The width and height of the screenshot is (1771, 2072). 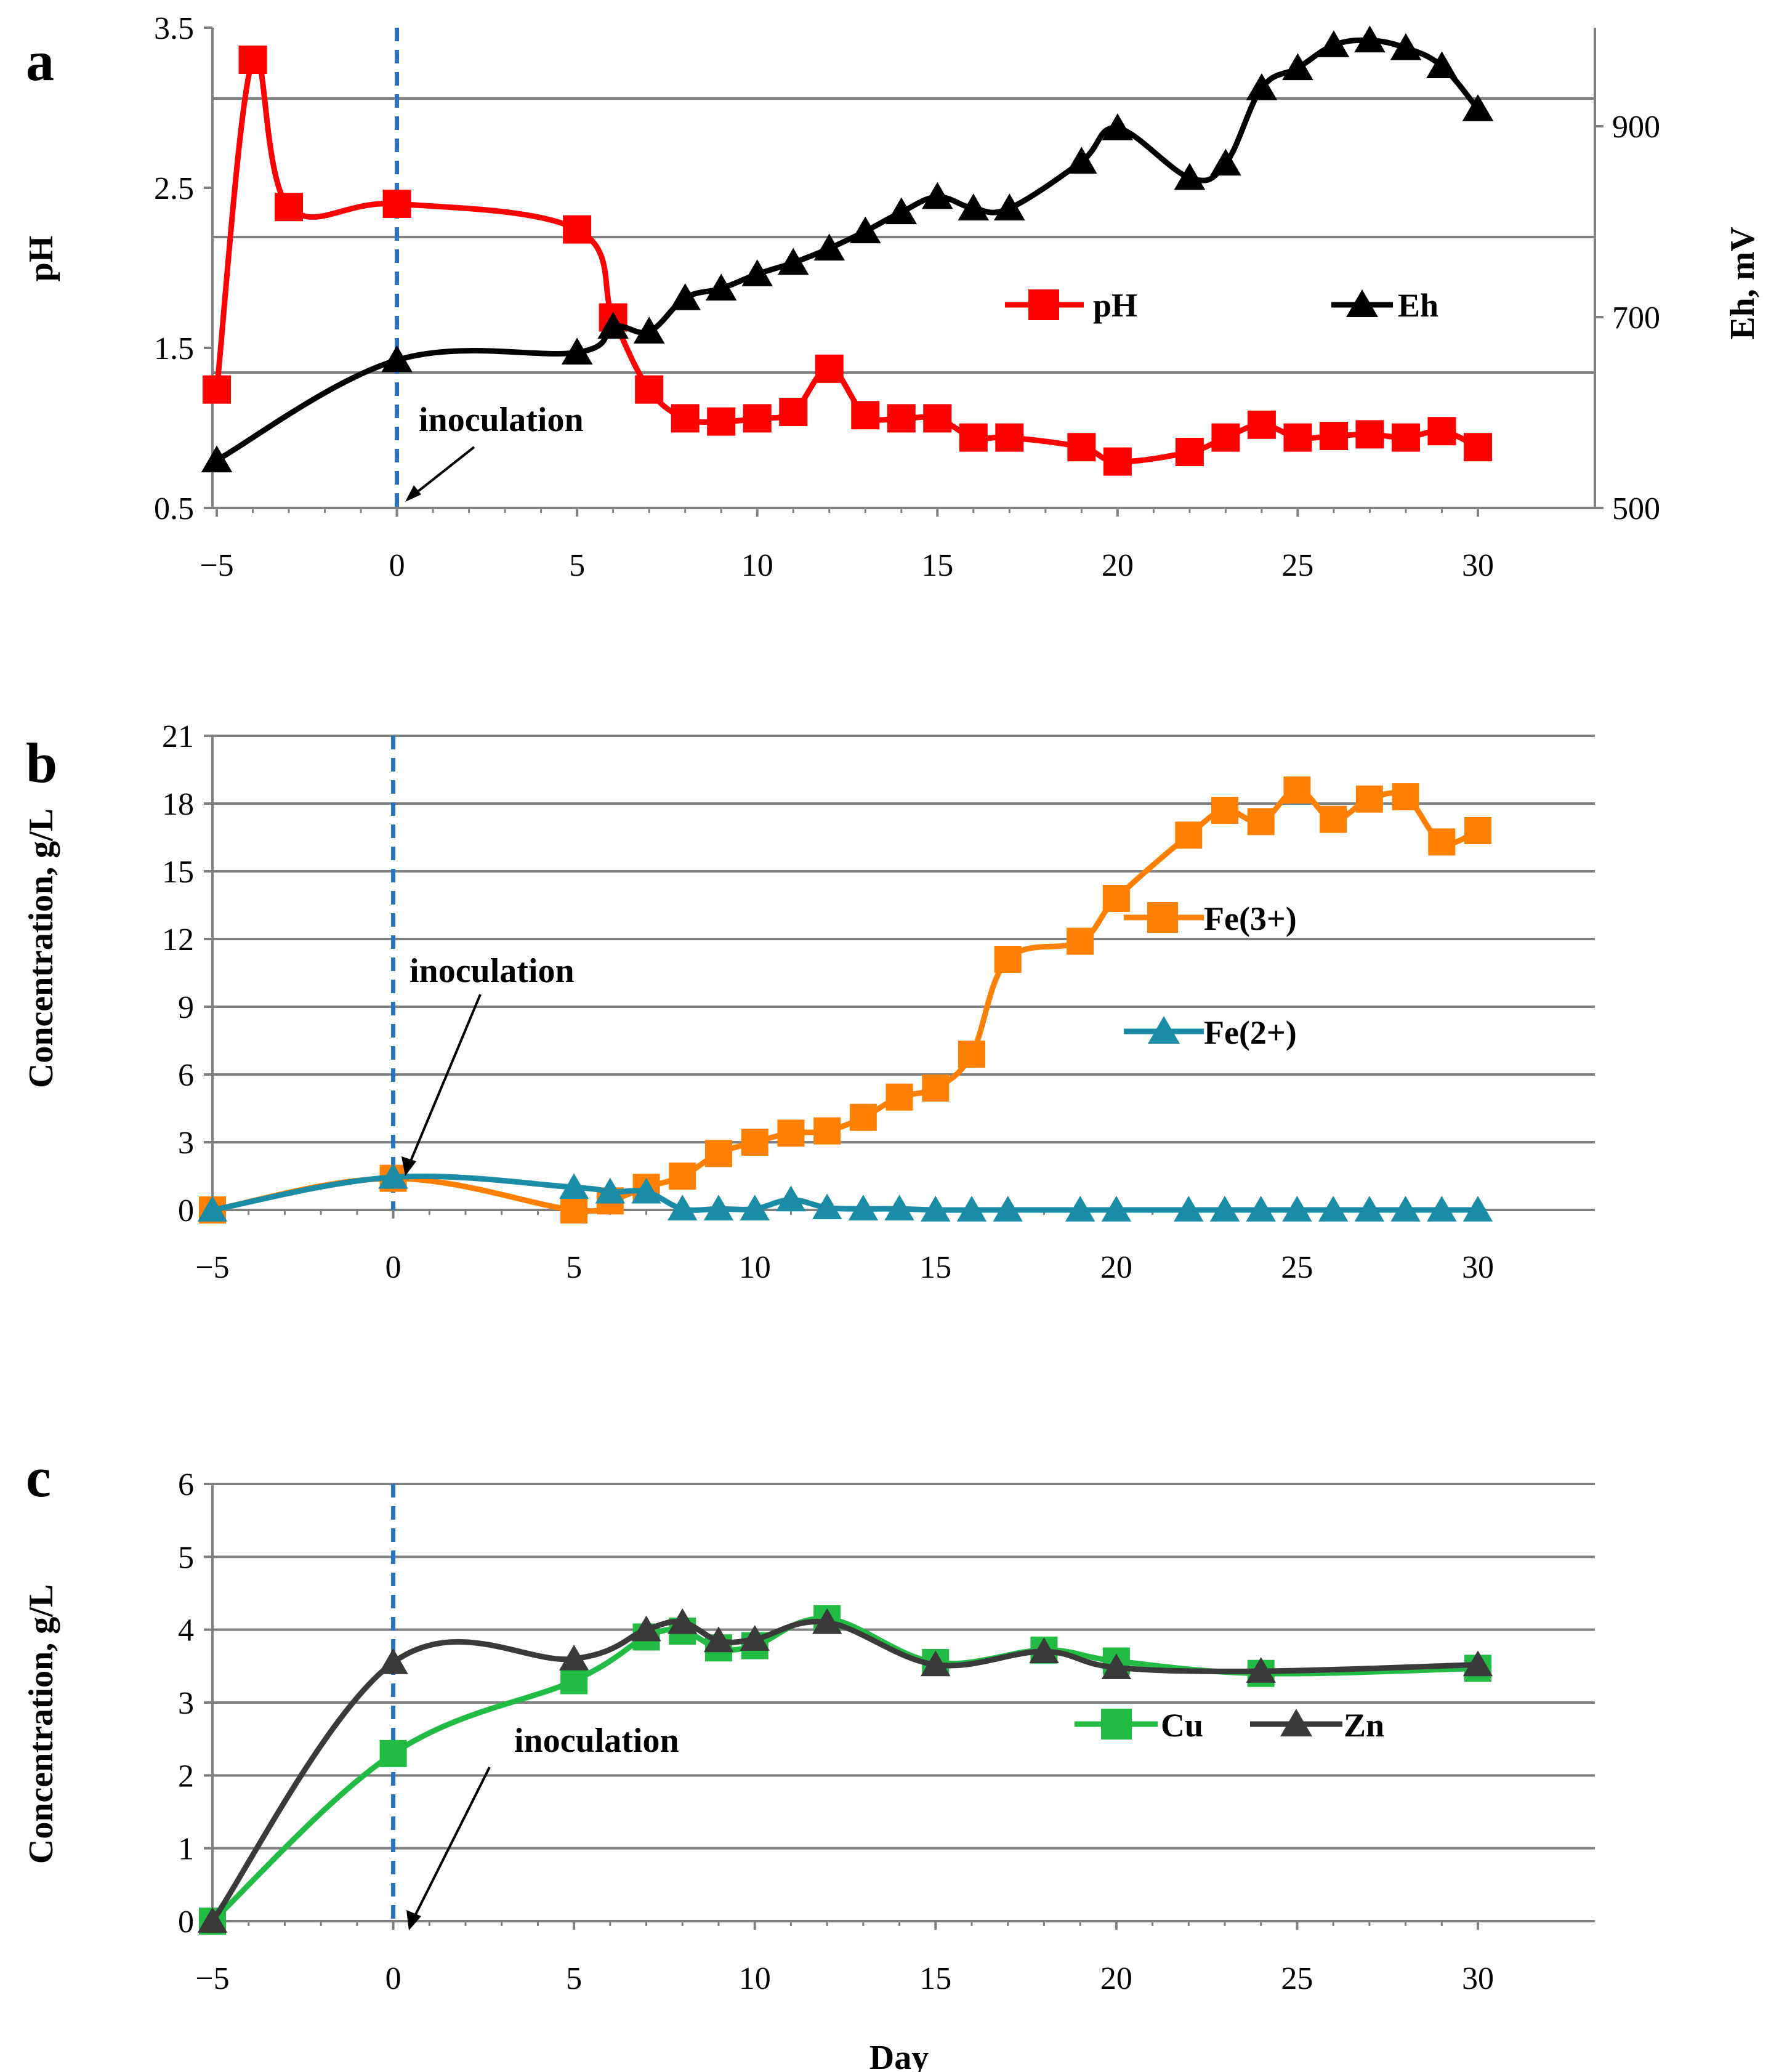 What do you see at coordinates (1297, 565) in the screenshot?
I see `x-tick-label: 25` at bounding box center [1297, 565].